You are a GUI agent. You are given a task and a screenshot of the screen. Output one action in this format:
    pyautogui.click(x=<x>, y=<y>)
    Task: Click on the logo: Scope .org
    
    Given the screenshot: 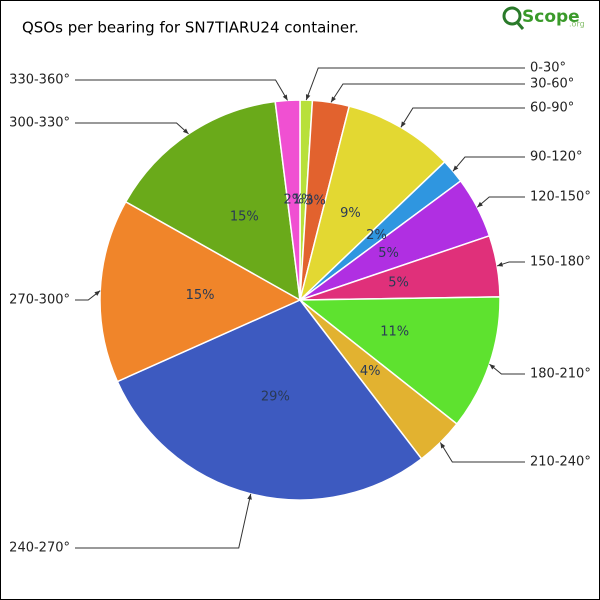 What is the action you would take?
    pyautogui.click(x=543, y=18)
    